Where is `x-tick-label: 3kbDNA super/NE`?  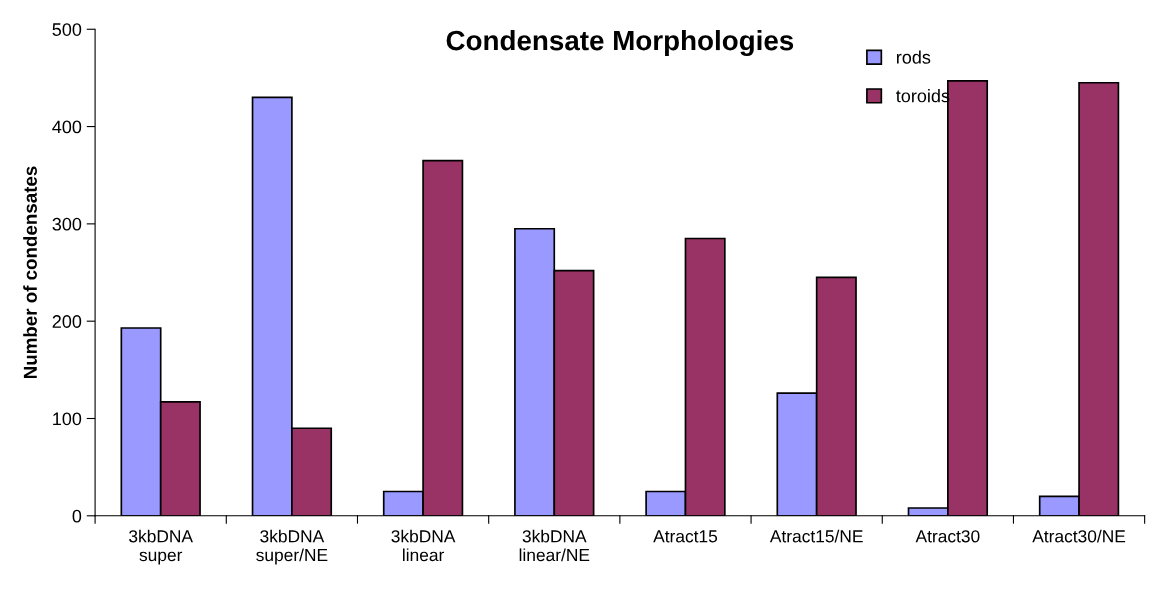 x-tick-label: 3kbDNA super/NE is located at coordinates (292, 547).